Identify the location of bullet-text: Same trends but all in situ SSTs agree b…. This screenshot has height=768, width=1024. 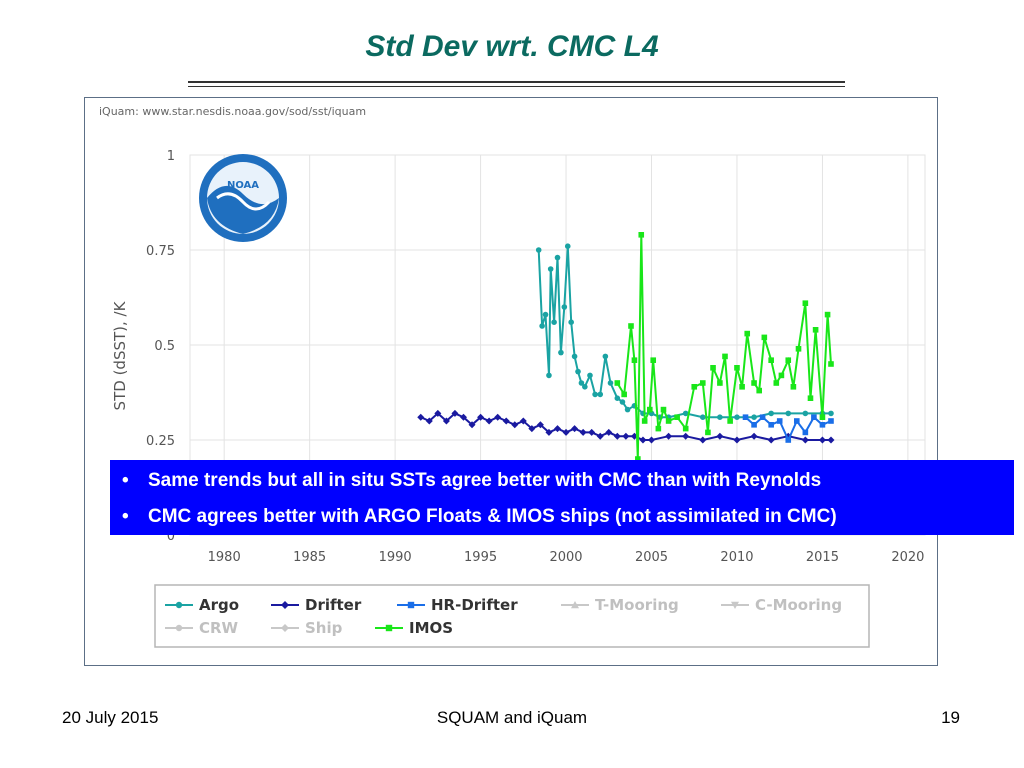
(485, 480).